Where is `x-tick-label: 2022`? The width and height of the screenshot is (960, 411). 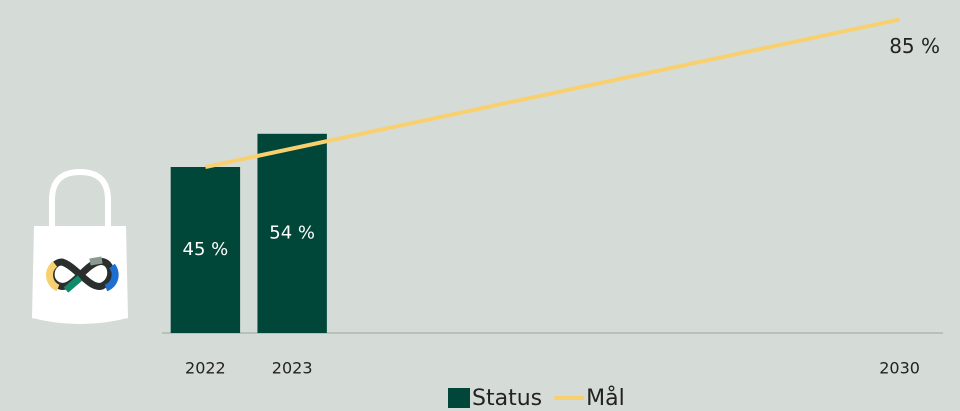 x-tick-label: 2022 is located at coordinates (205, 368).